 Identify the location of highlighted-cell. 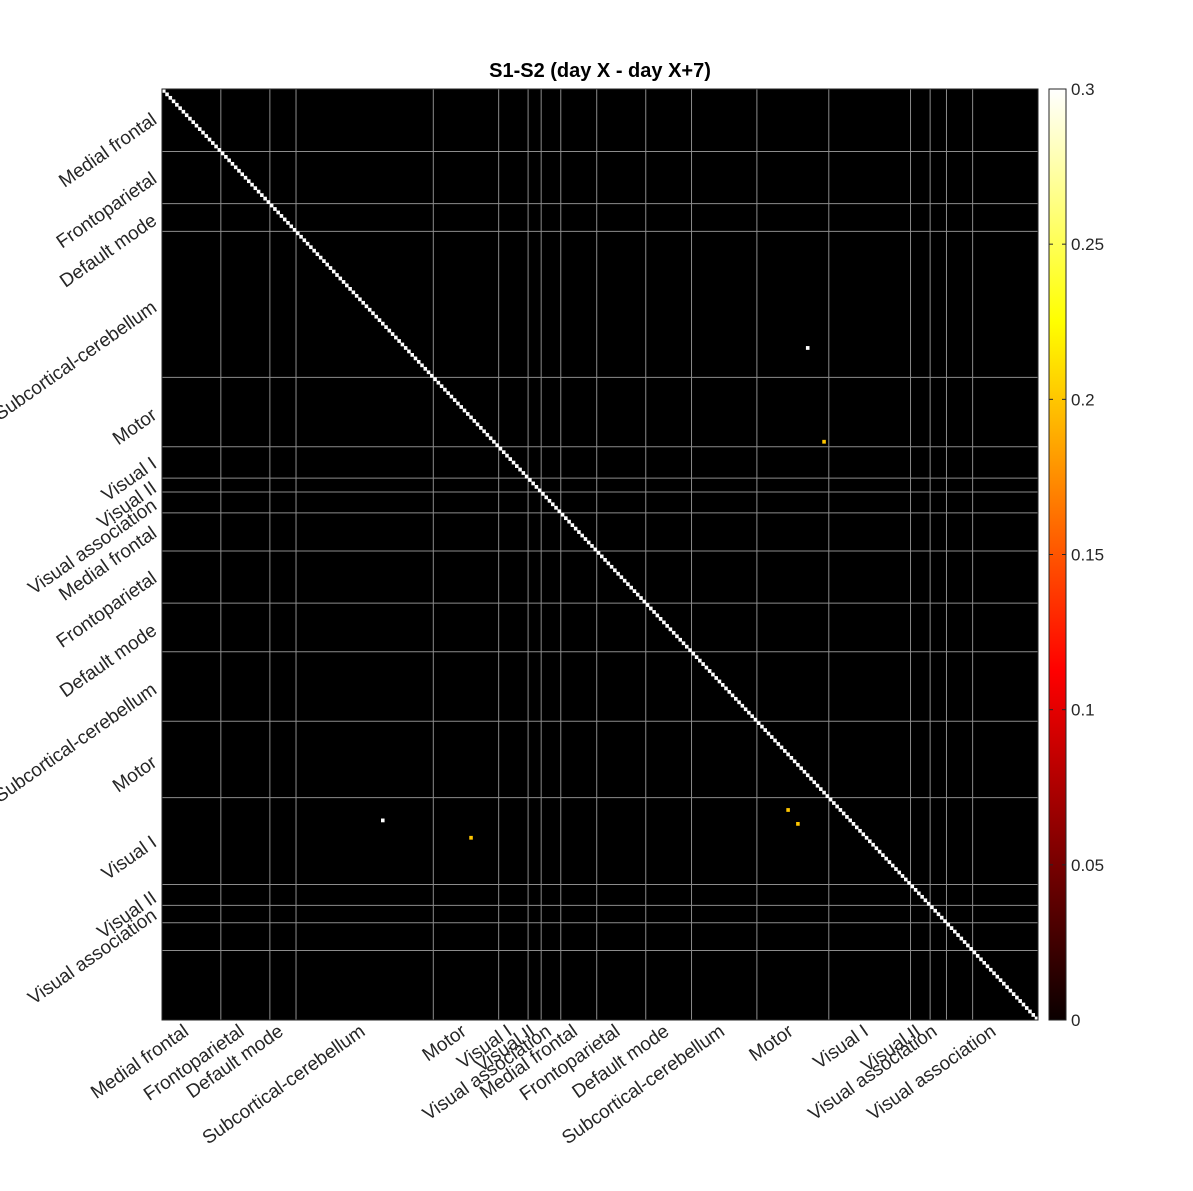
(788, 810).